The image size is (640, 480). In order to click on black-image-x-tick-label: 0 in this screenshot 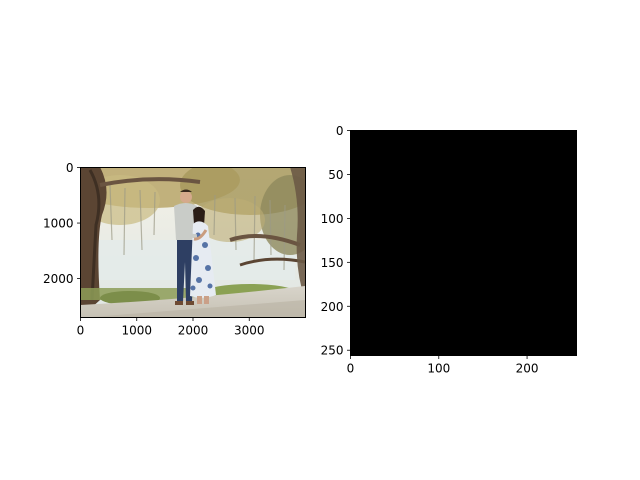, I will do `click(351, 369)`.